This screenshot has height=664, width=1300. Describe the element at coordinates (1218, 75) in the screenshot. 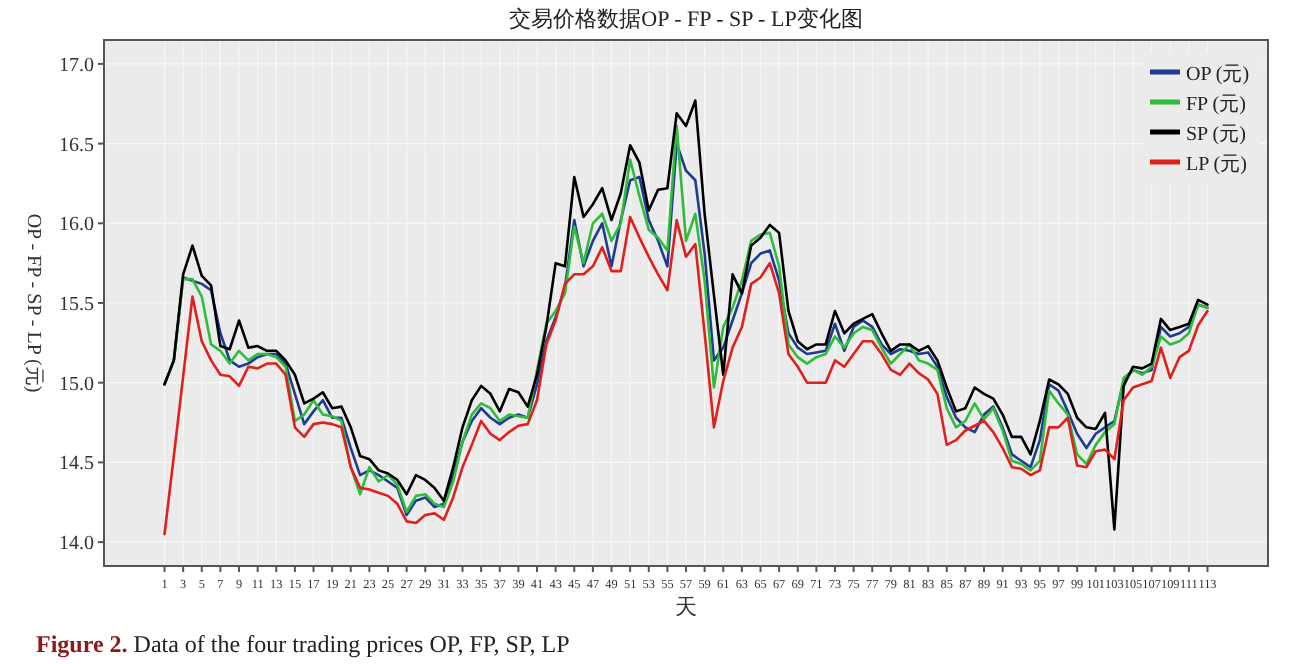

I see `legend-label: OP (元)` at that location.